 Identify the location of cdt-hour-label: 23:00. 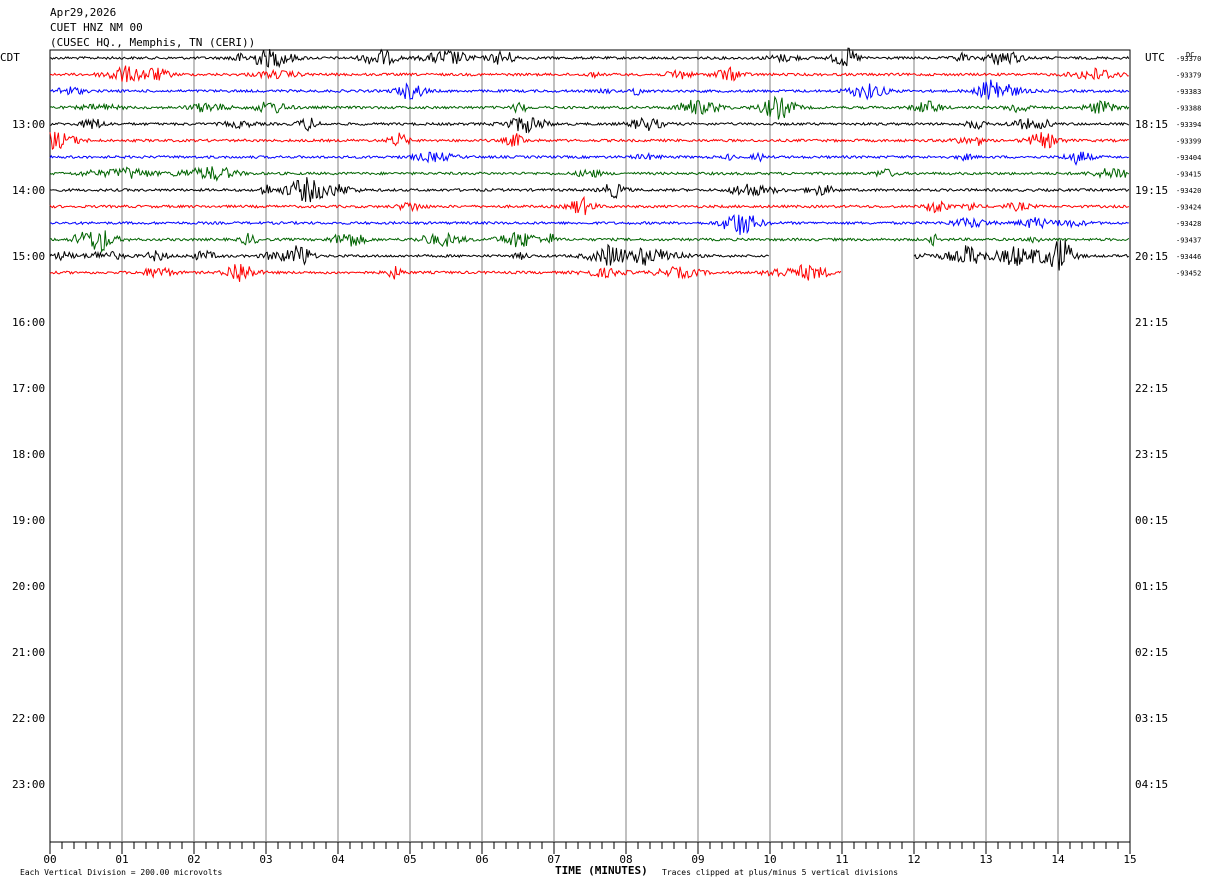
(28, 784).